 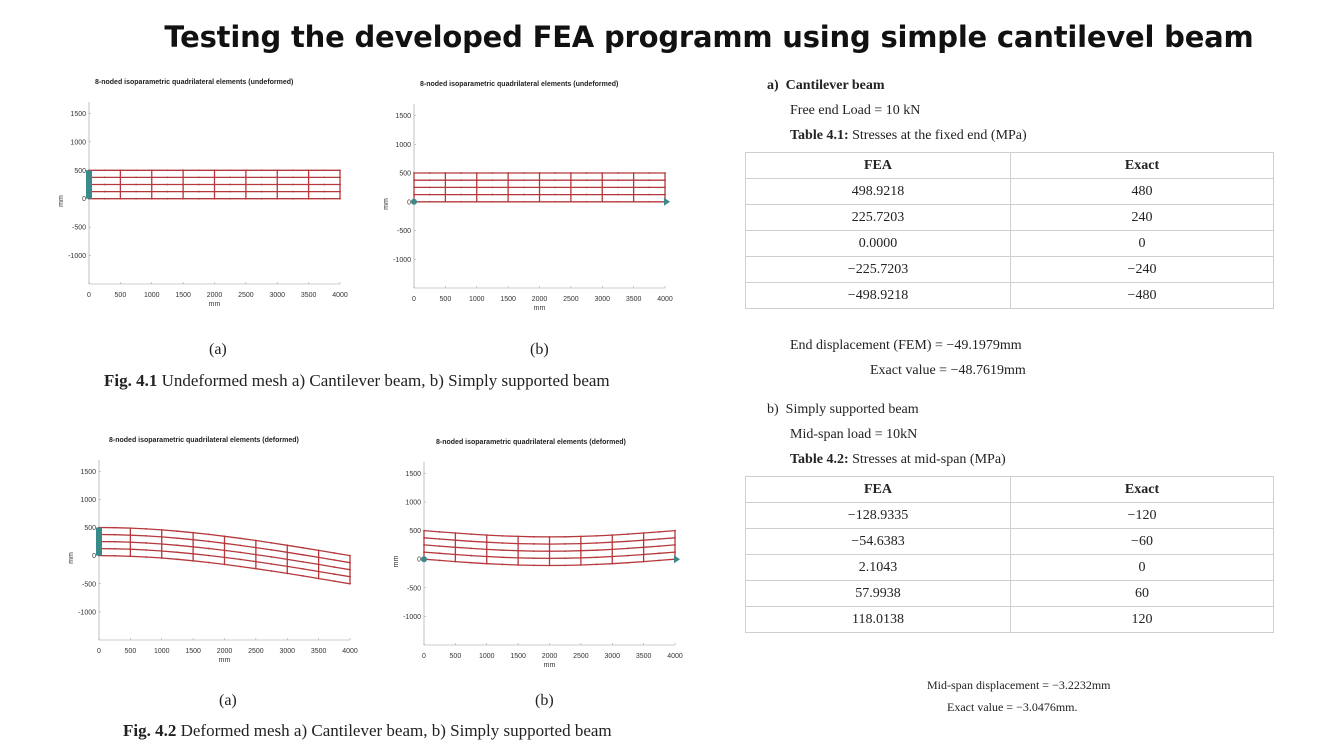 I want to click on fig2-label: Fig. 4.2, so click(x=150, y=730).